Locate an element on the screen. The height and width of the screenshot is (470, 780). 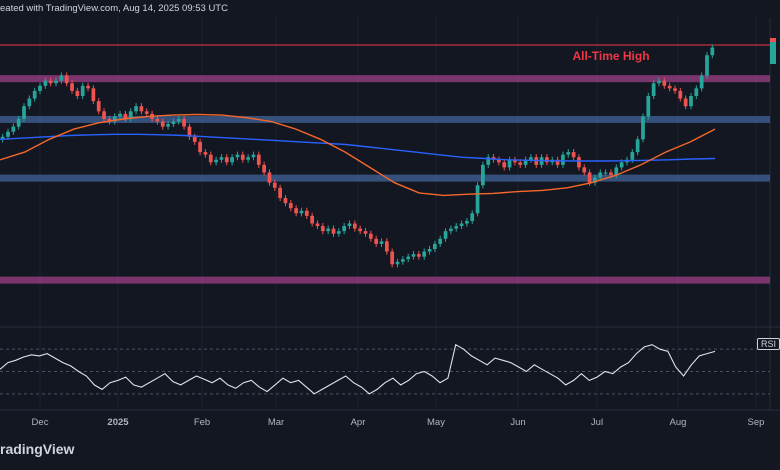
zone-resistance-mid is located at coordinates (385, 119).